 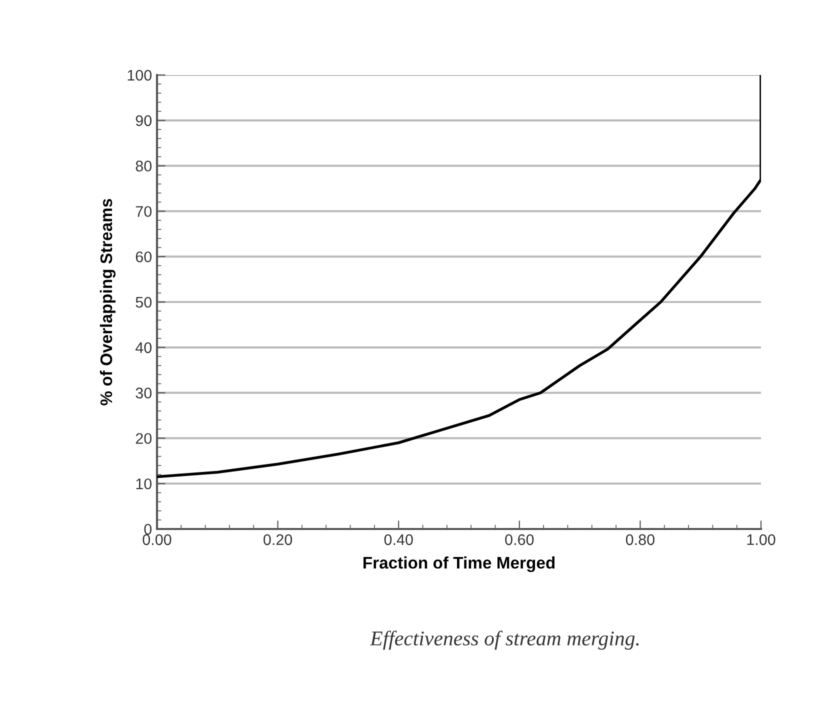 What do you see at coordinates (148, 529) in the screenshot?
I see `y-tick-label: 0` at bounding box center [148, 529].